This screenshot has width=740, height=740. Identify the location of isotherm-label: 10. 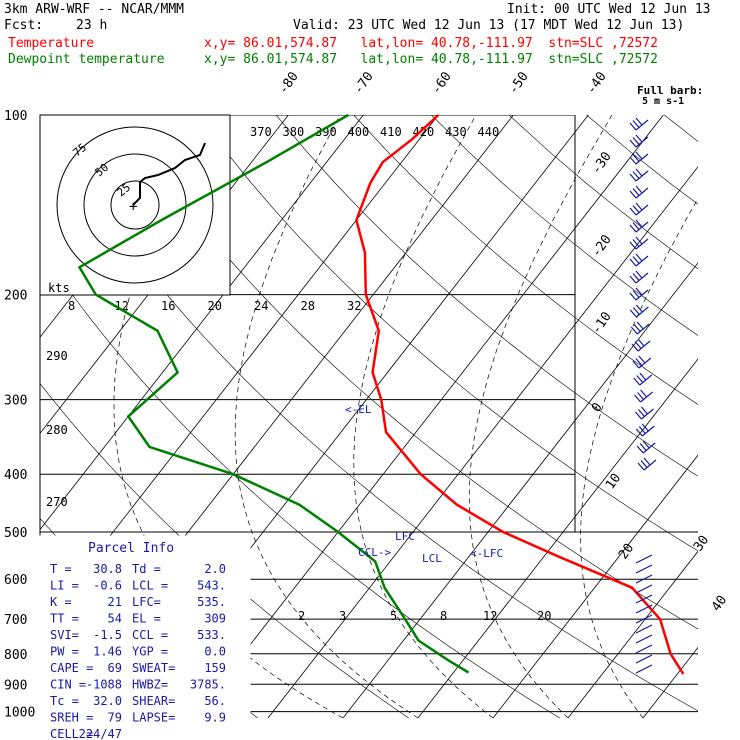
(613, 481).